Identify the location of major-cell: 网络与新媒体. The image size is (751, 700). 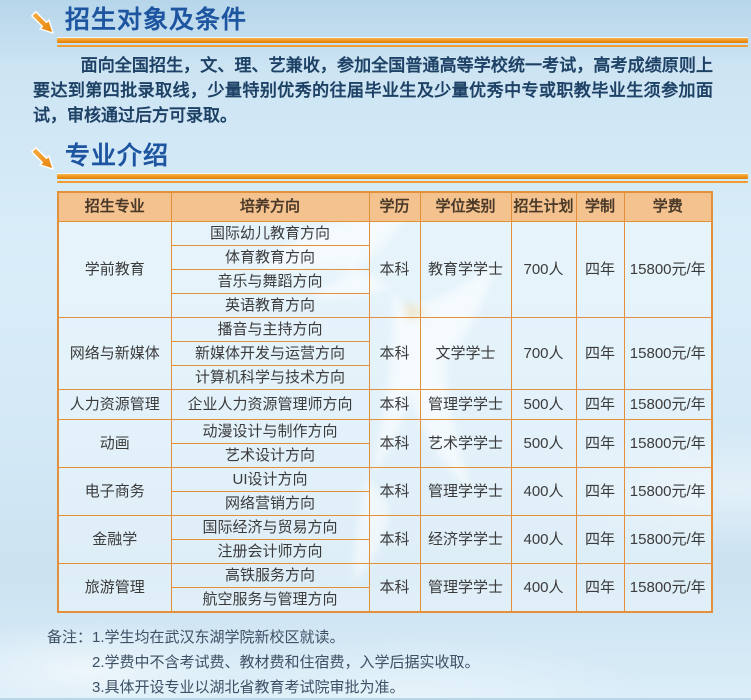
(114, 353).